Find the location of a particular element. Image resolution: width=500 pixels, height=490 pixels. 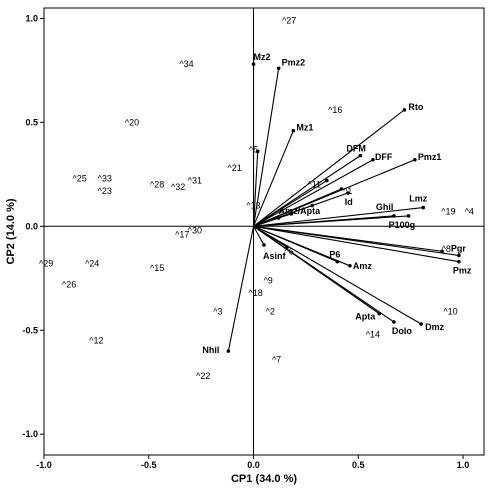

variable-label-dolo: Dolo is located at coordinates (402, 331).